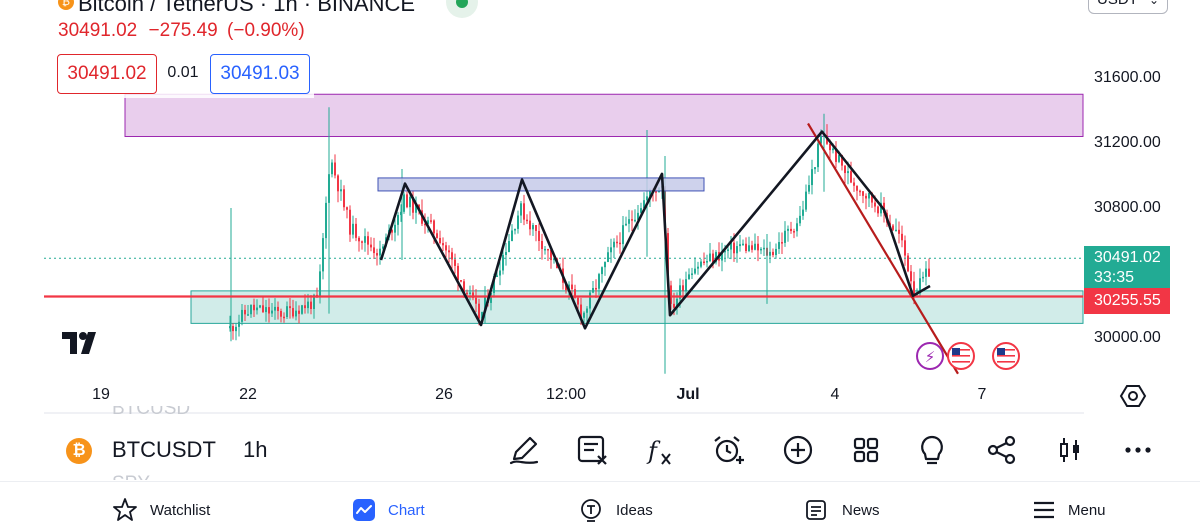 Image resolution: width=1200 pixels, height=526 pixels. I want to click on earnings-event-icon: ⚡, so click(930, 356).